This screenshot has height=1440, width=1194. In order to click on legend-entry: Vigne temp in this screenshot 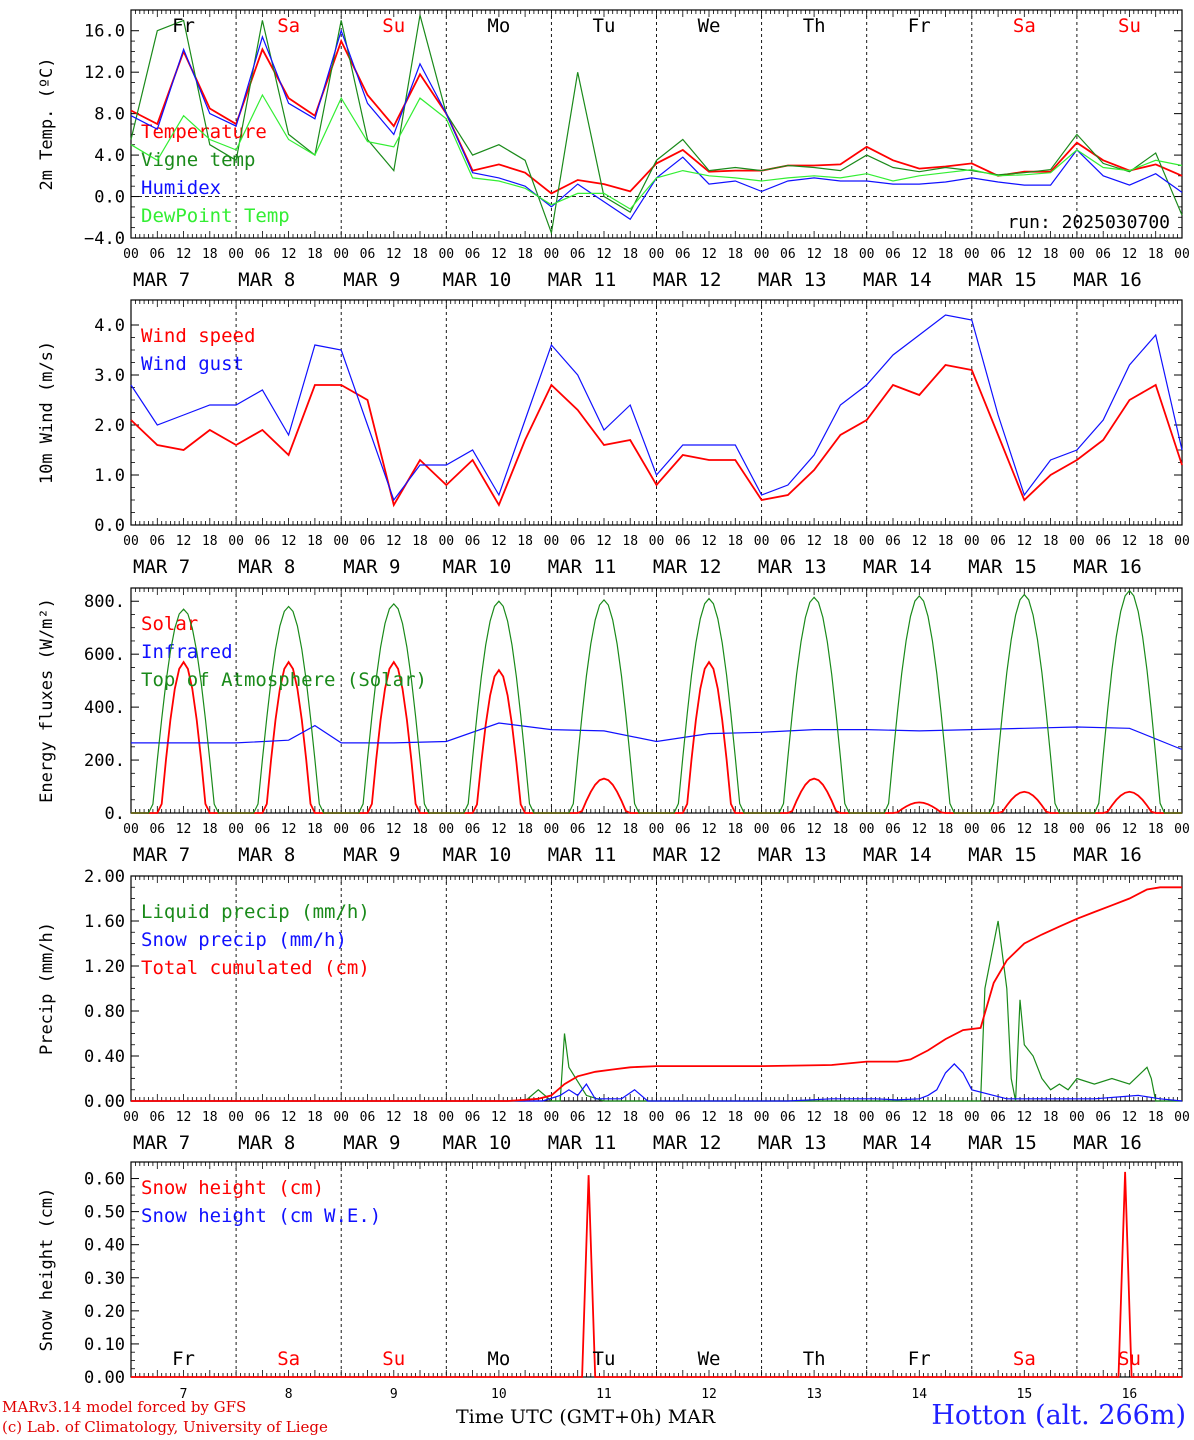, I will do `click(198, 160)`.